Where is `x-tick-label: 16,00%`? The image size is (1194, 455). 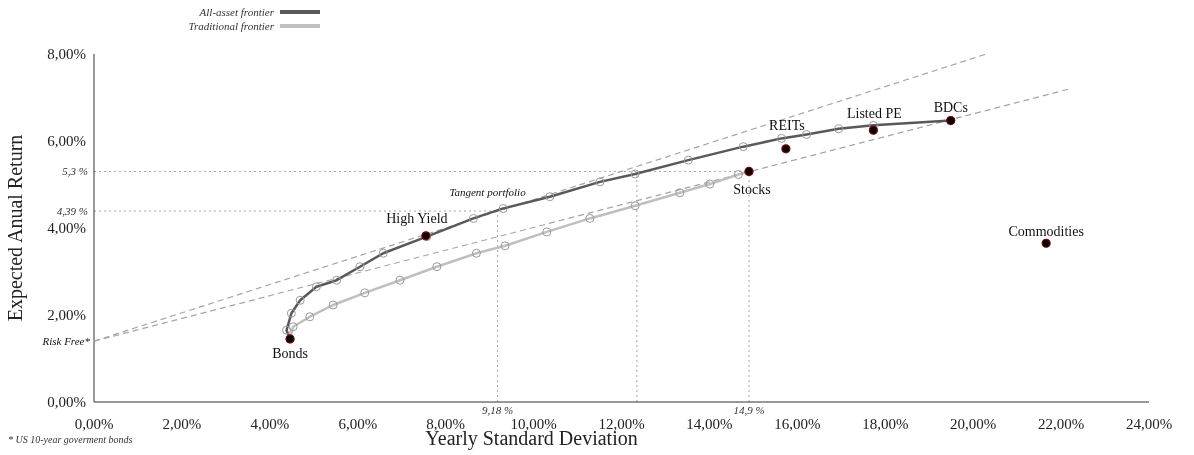 x-tick-label: 16,00% is located at coordinates (797, 423).